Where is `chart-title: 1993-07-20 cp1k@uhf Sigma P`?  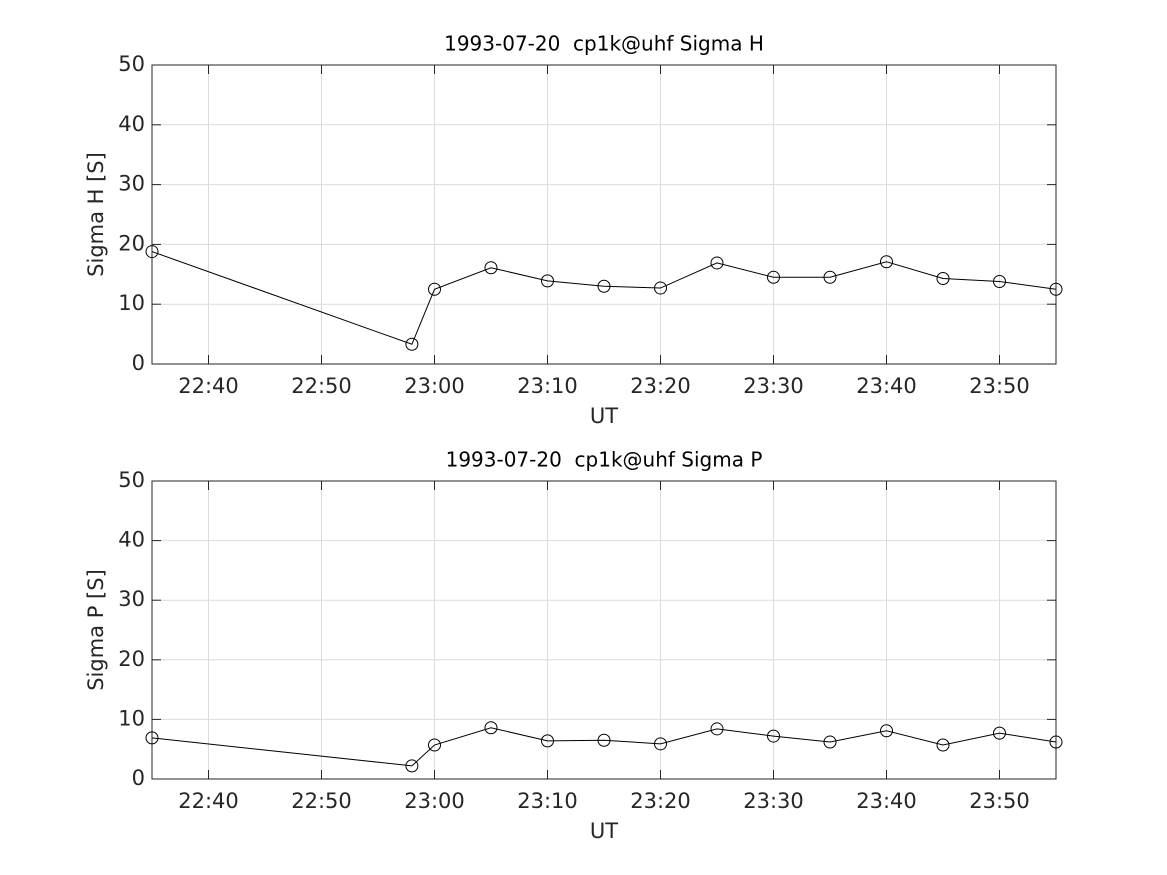
chart-title: 1993-07-20 cp1k@uhf Sigma P is located at coordinates (604, 460).